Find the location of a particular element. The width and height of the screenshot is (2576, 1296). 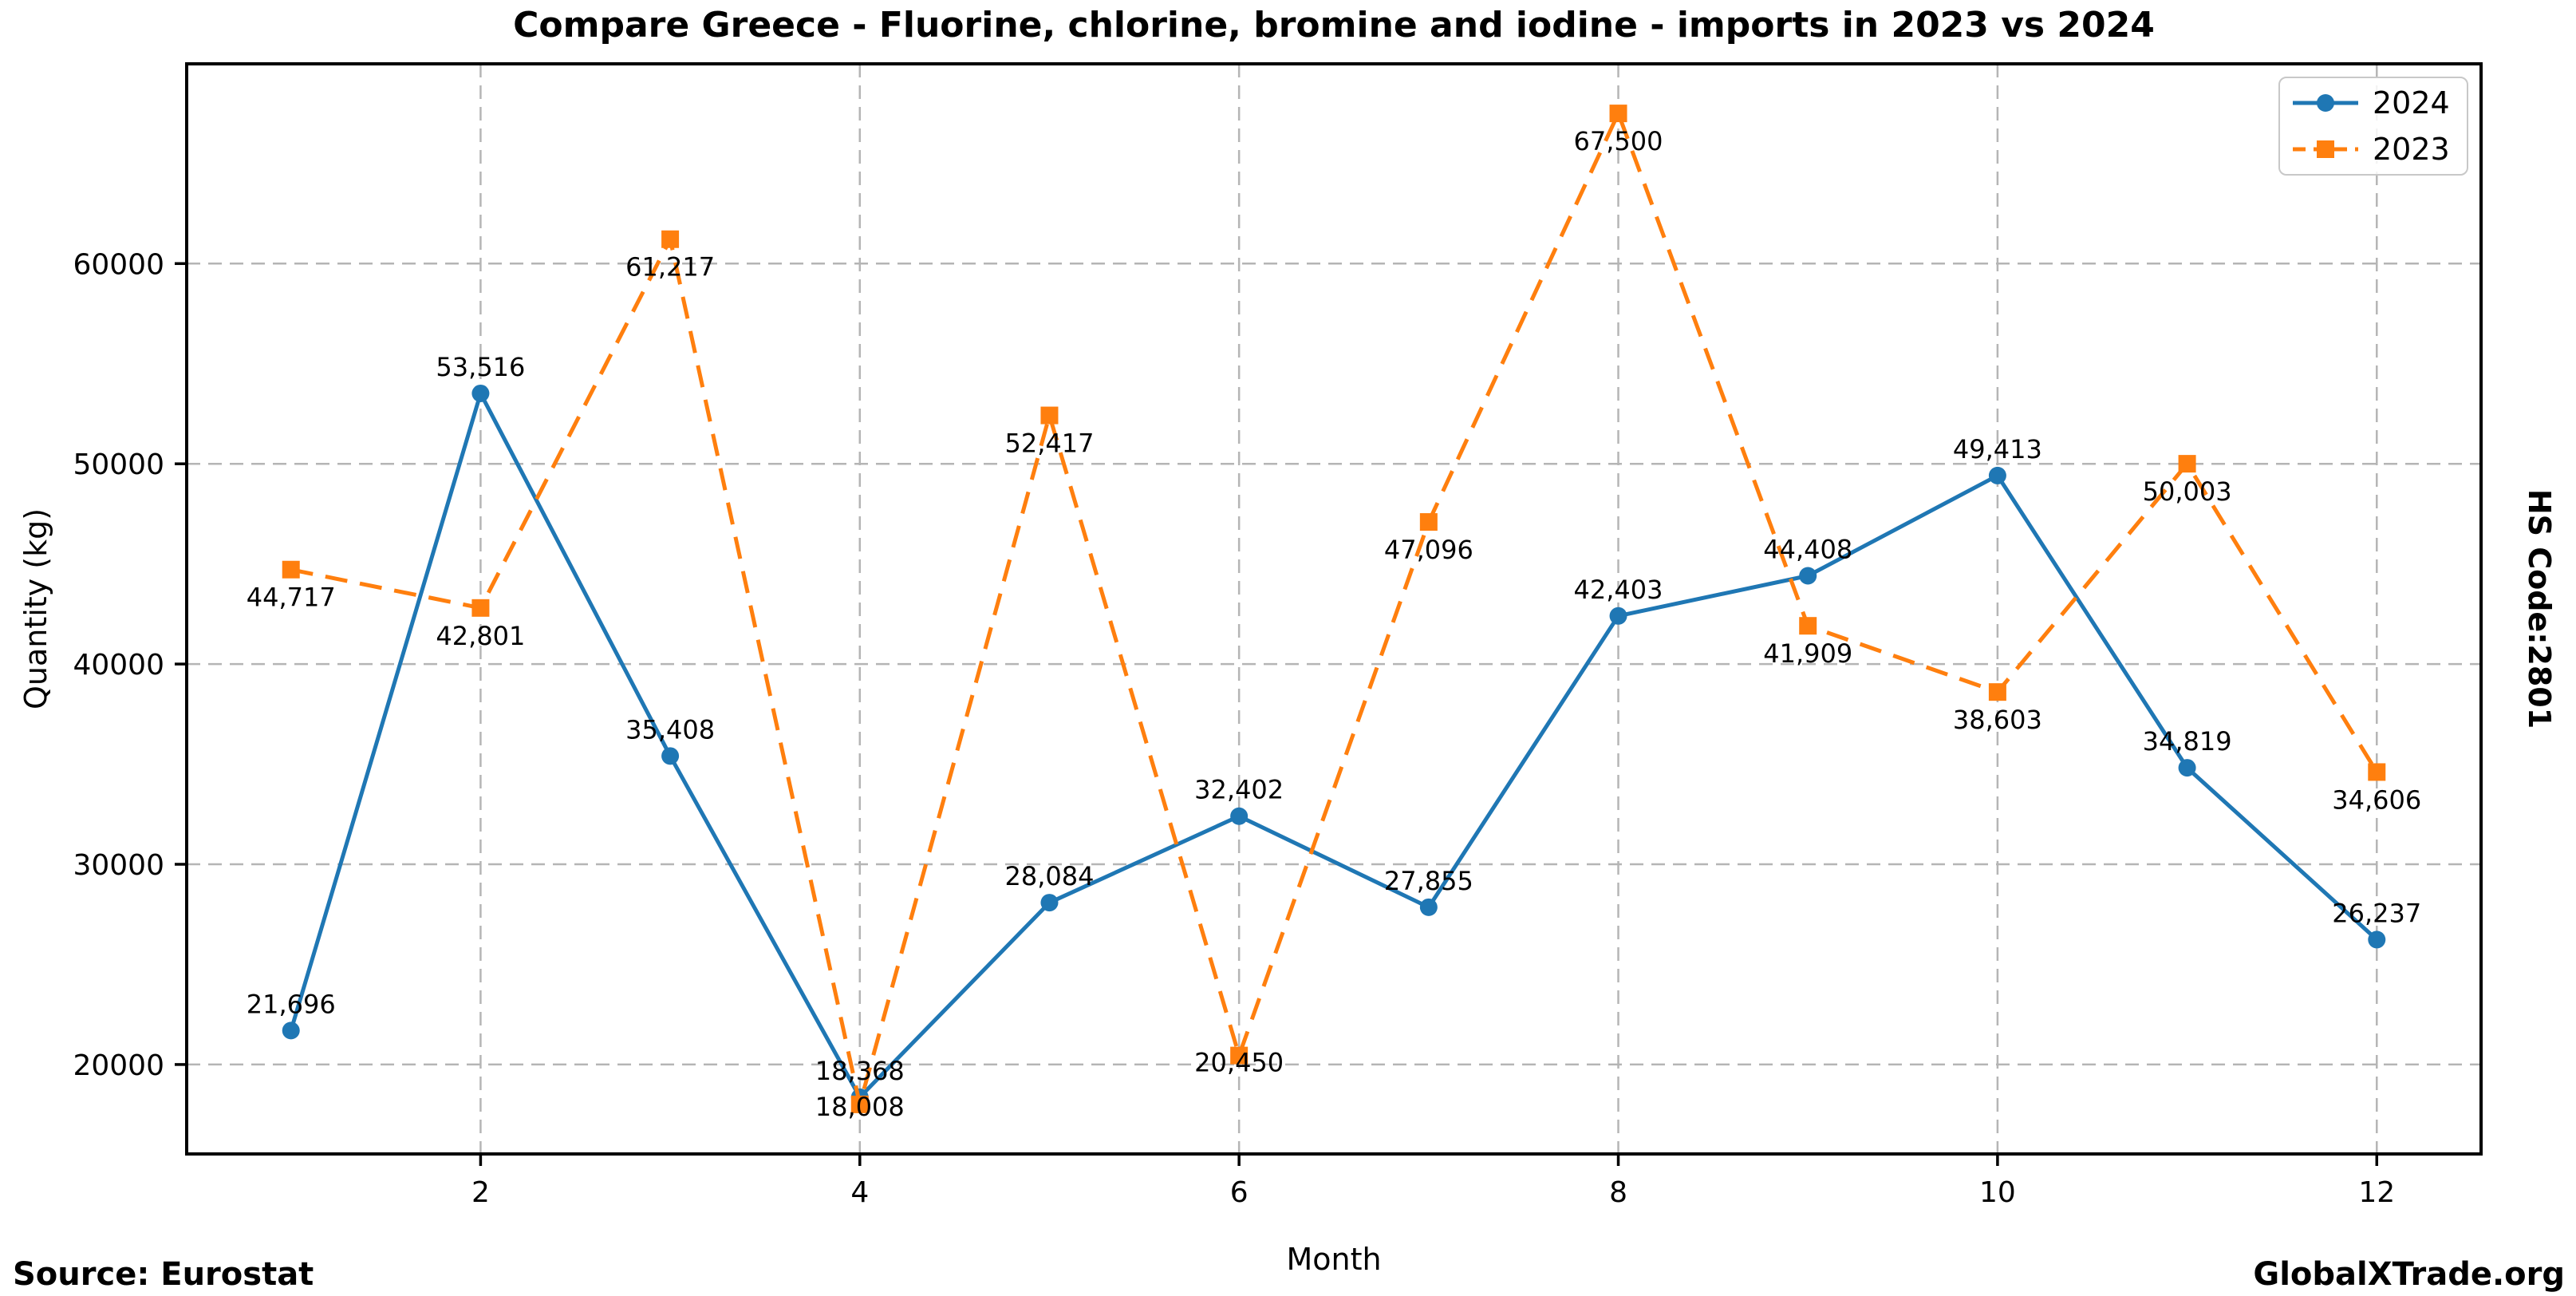

data-label-2024: 28,084 is located at coordinates (1049, 876).